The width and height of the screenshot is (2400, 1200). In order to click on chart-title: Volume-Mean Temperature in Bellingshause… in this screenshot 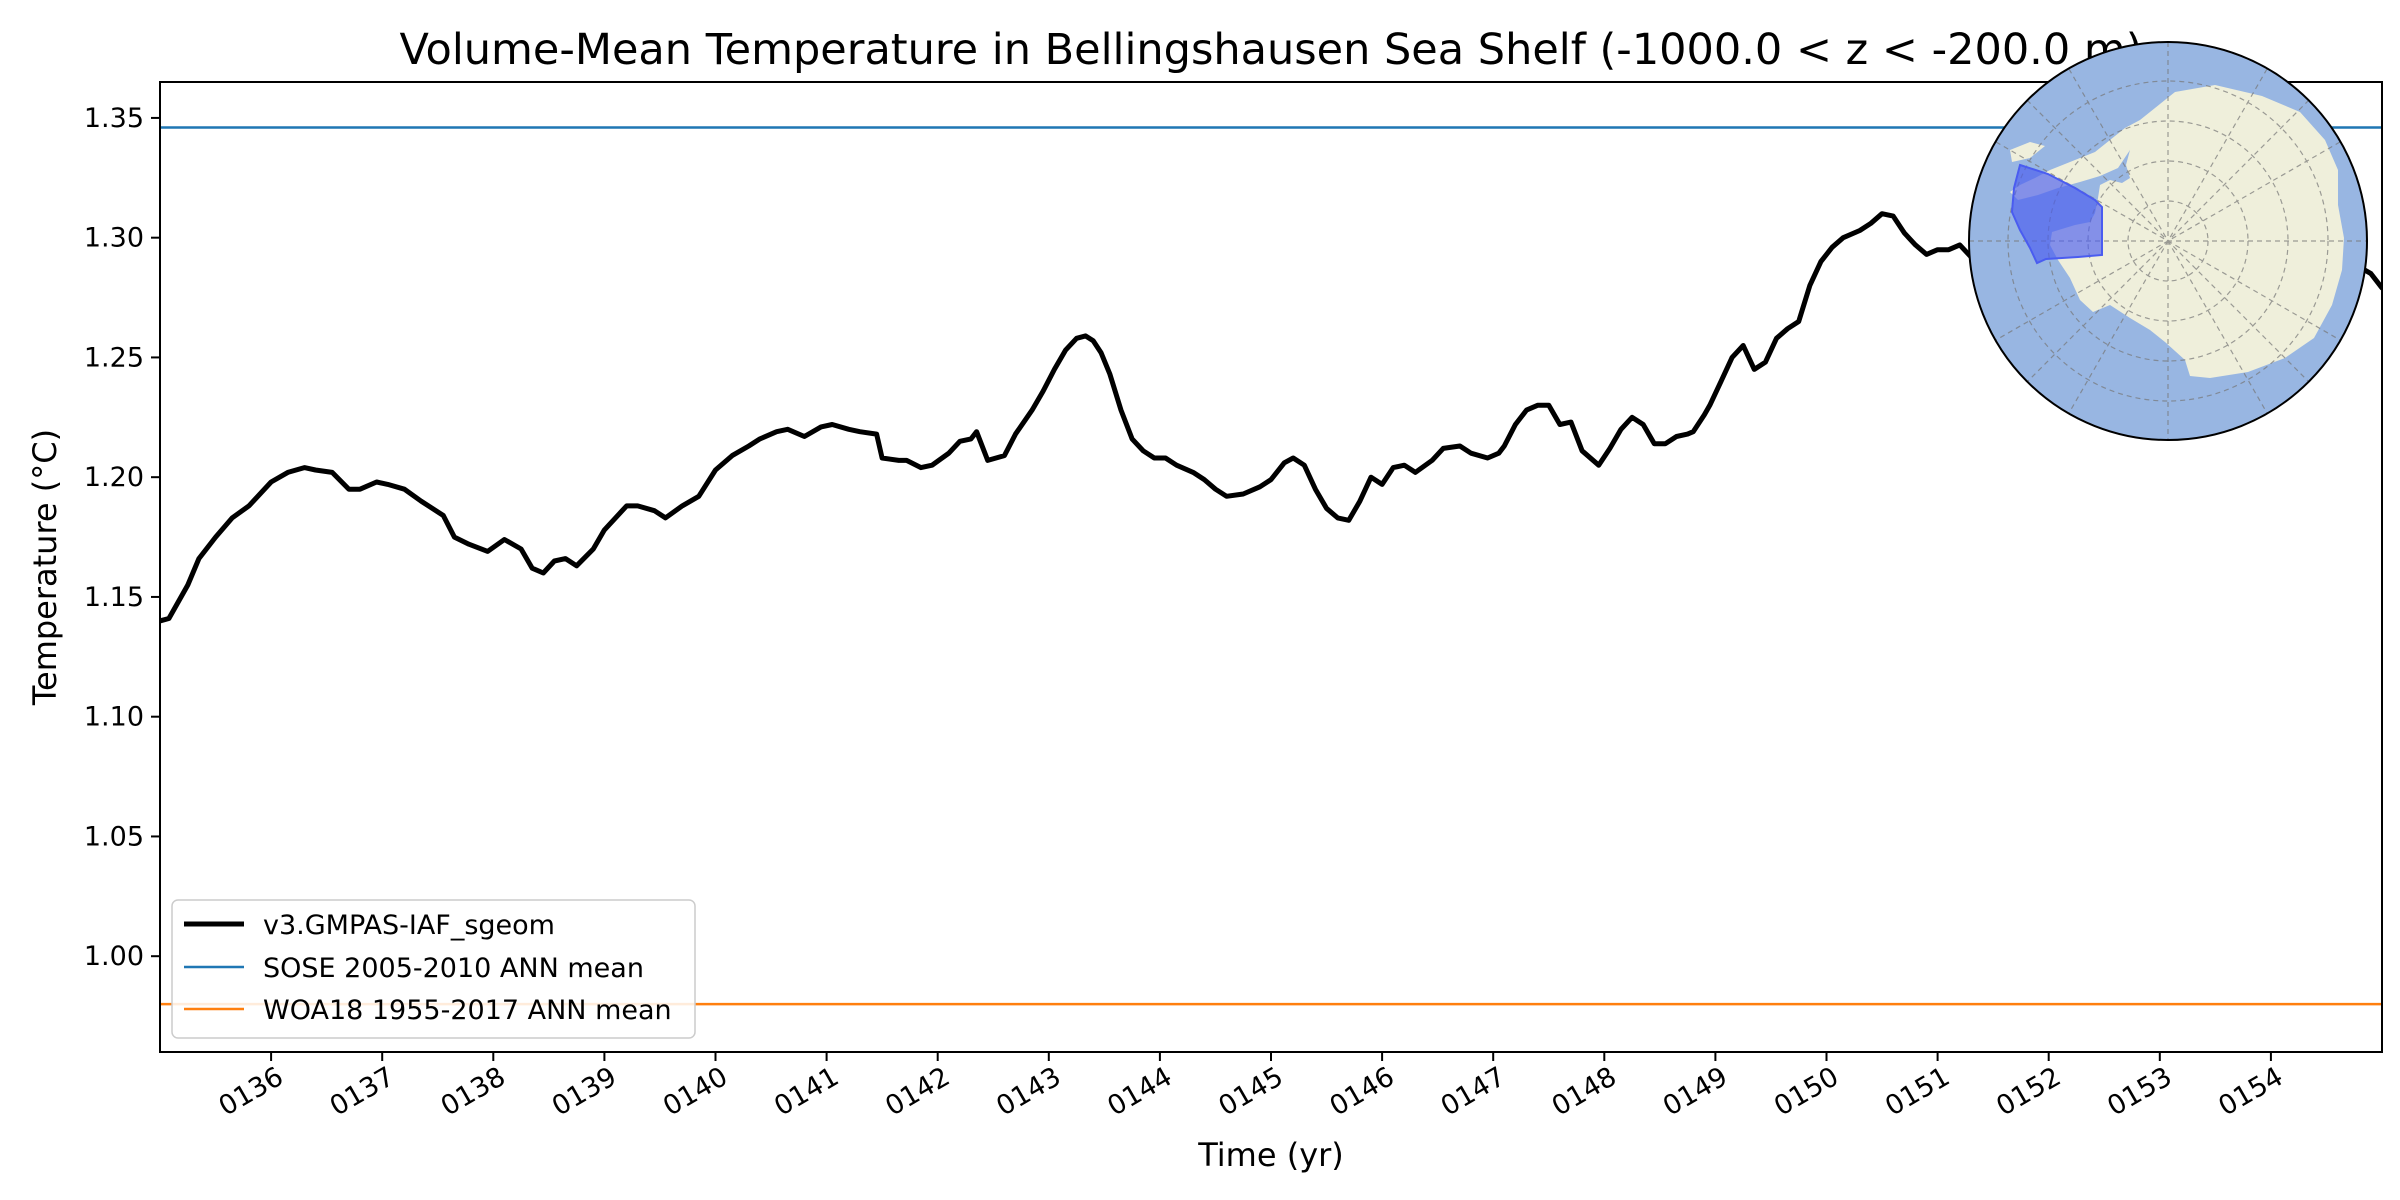, I will do `click(1270, 50)`.